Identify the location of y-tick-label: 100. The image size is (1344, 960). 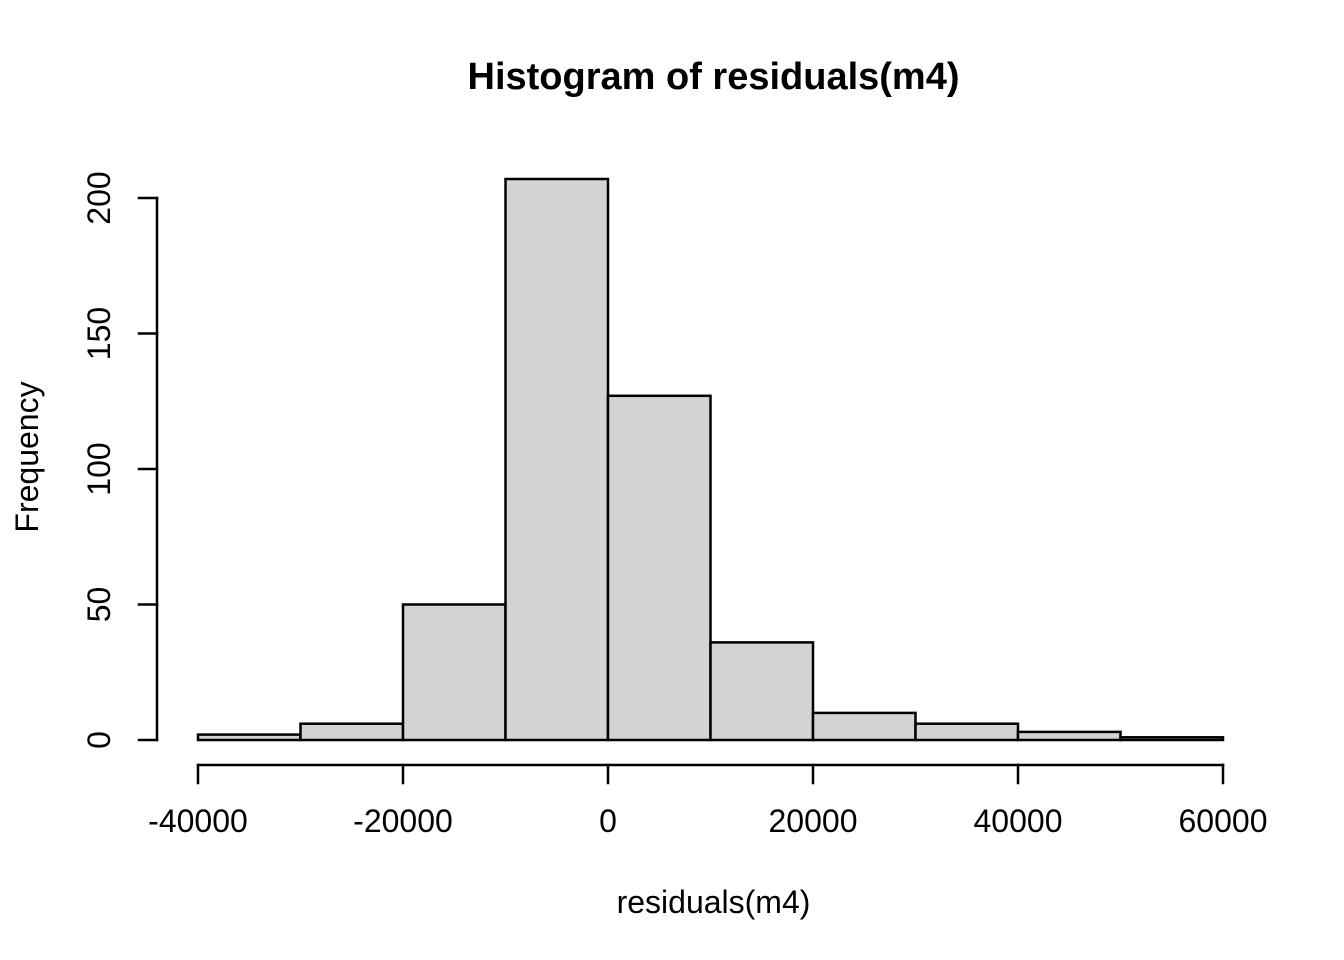
(99, 468).